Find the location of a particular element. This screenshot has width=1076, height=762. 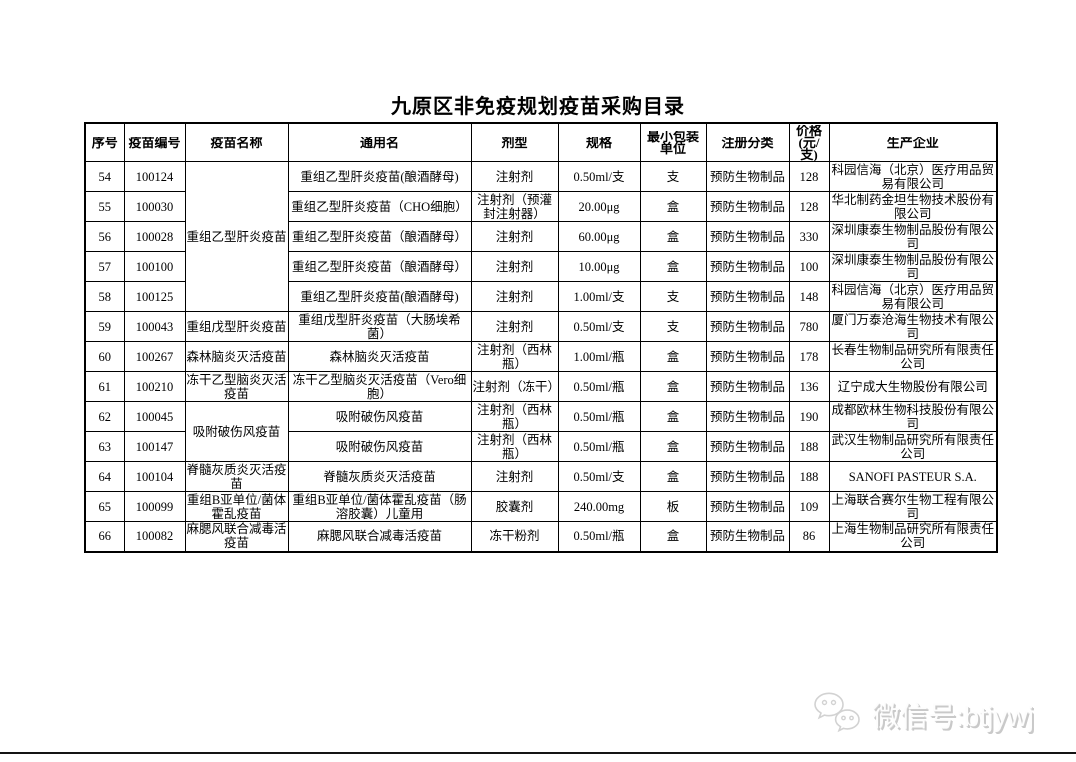

column-header-7: 注册分类 is located at coordinates (747, 142).